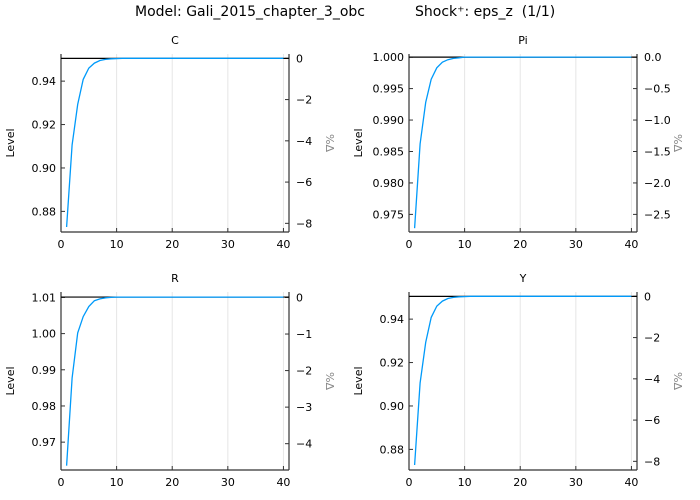 Image resolution: width=700 pixels, height=500 pixels. I want to click on y-tick-label: 0.98, so click(44, 406).